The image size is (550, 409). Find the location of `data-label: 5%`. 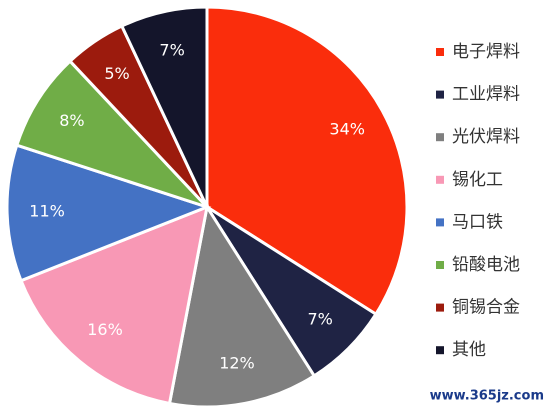

data-label: 5% is located at coordinates (116, 73).